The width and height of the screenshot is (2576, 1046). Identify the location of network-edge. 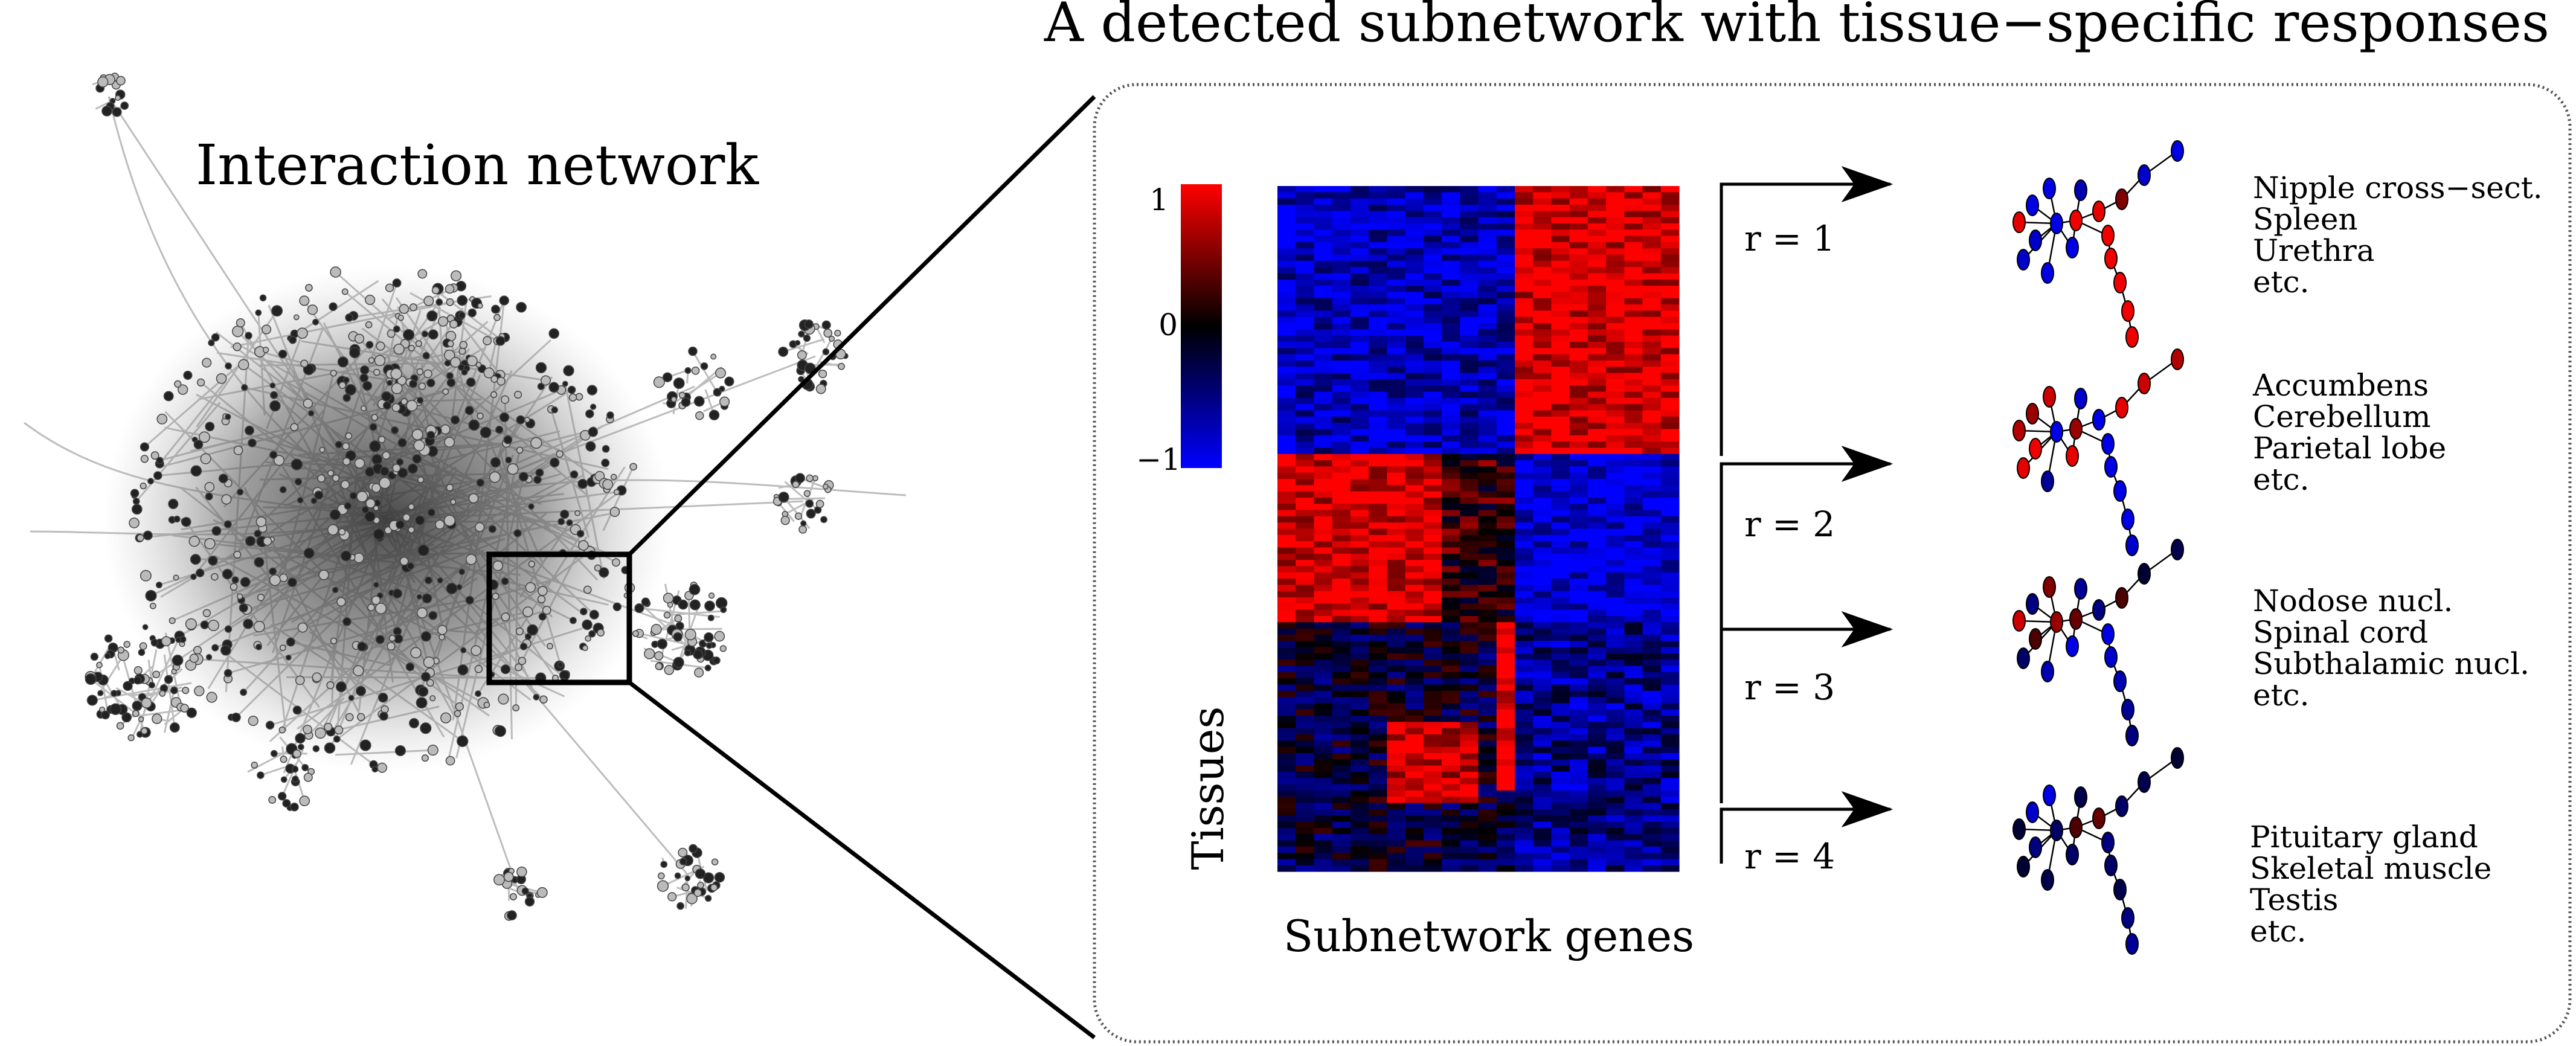
(804, 345).